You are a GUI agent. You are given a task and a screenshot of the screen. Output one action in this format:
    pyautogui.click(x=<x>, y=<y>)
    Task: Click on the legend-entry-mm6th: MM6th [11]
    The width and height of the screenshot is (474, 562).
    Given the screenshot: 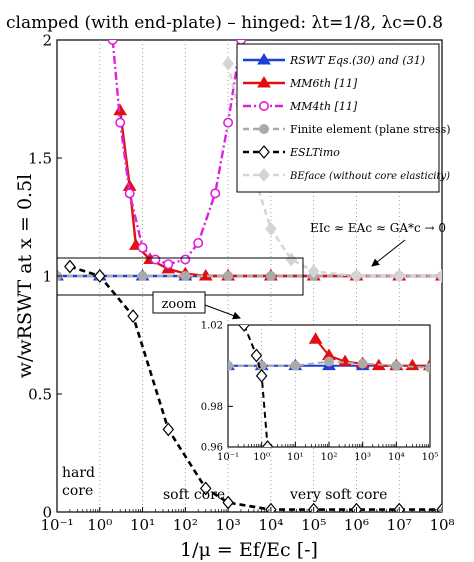 What is the action you would take?
    pyautogui.click(x=323, y=83)
    